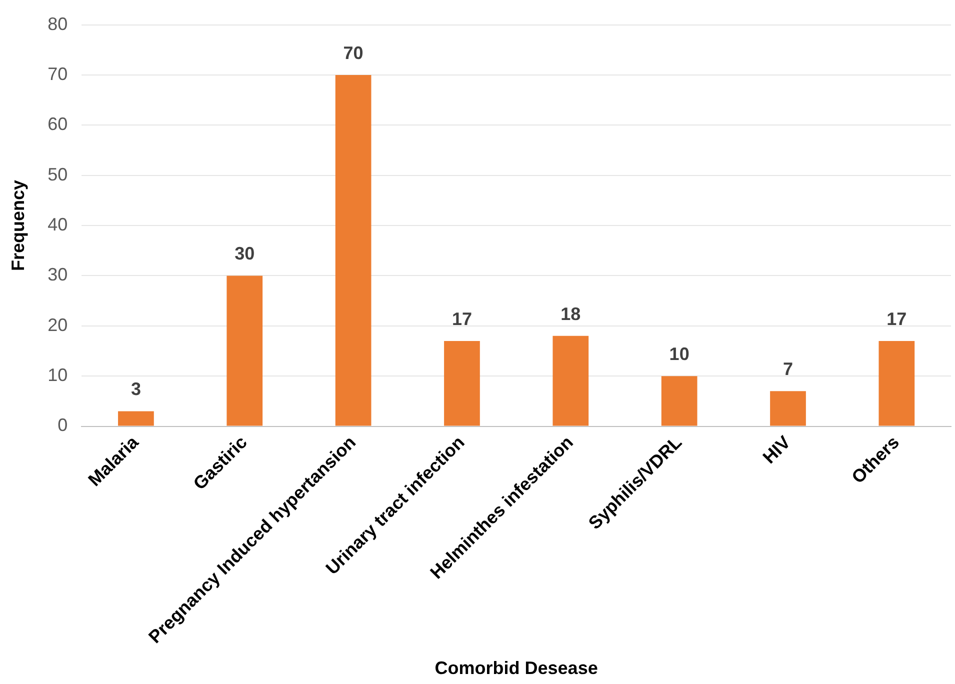 The image size is (955, 684). I want to click on y-tick-label: 80, so click(58, 24).